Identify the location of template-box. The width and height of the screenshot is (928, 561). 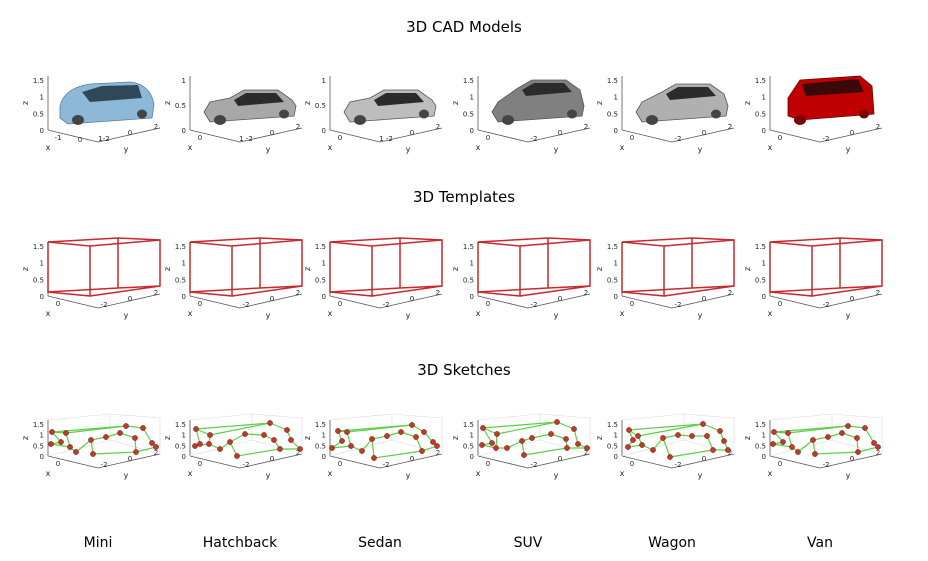
(386, 267).